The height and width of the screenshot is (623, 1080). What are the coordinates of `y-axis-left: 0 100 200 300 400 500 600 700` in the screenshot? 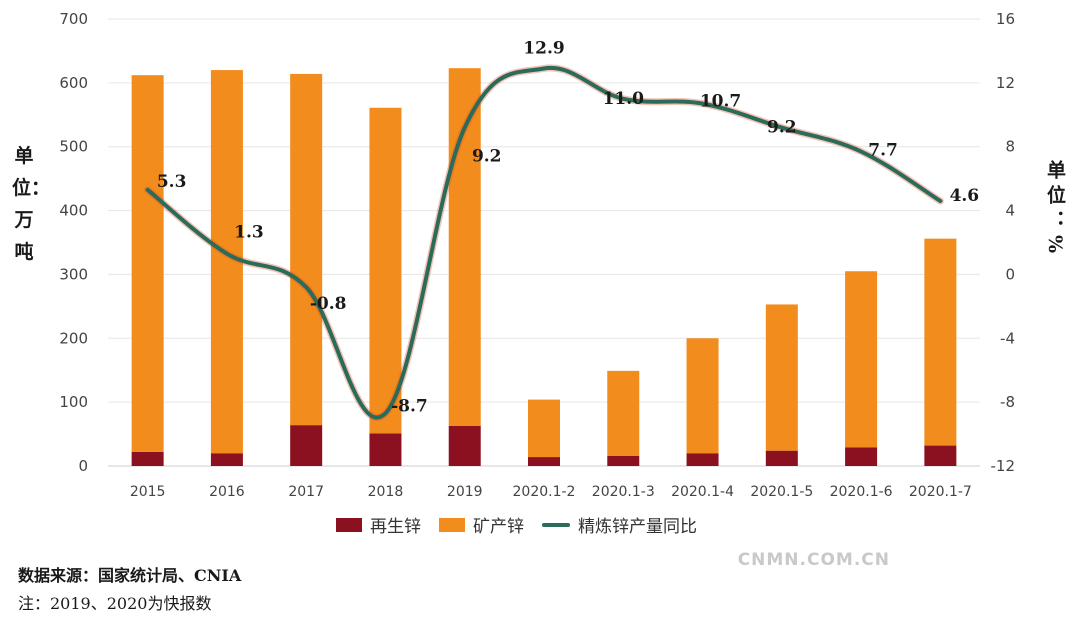 It's located at (73, 242).